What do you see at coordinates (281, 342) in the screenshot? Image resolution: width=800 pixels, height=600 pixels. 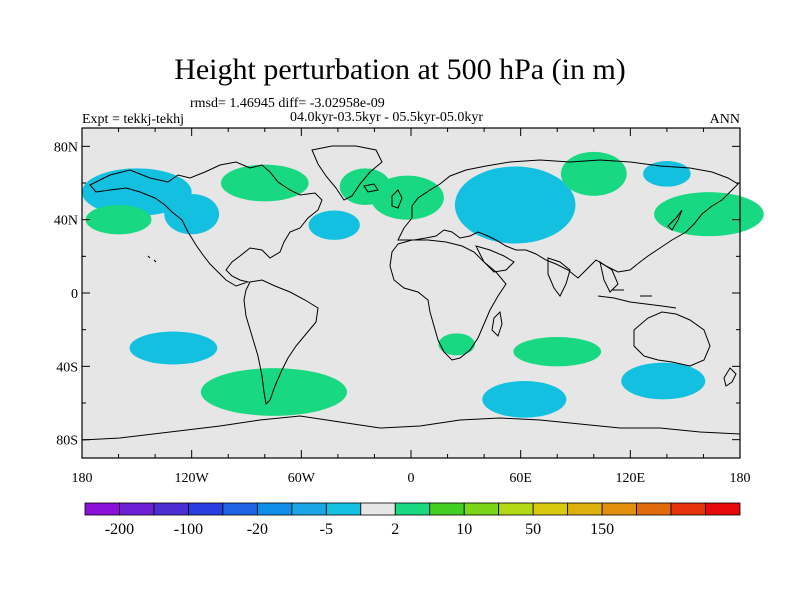 I see `coast-south-america` at bounding box center [281, 342].